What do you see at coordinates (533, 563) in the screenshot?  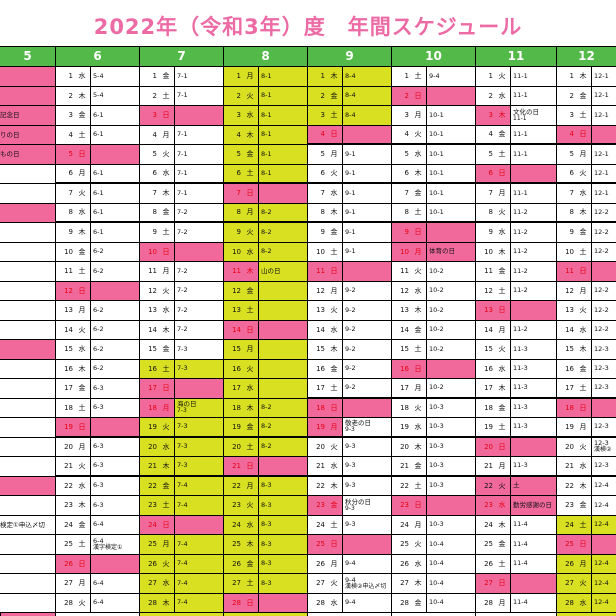 I see `note-cell: 11-4` at bounding box center [533, 563].